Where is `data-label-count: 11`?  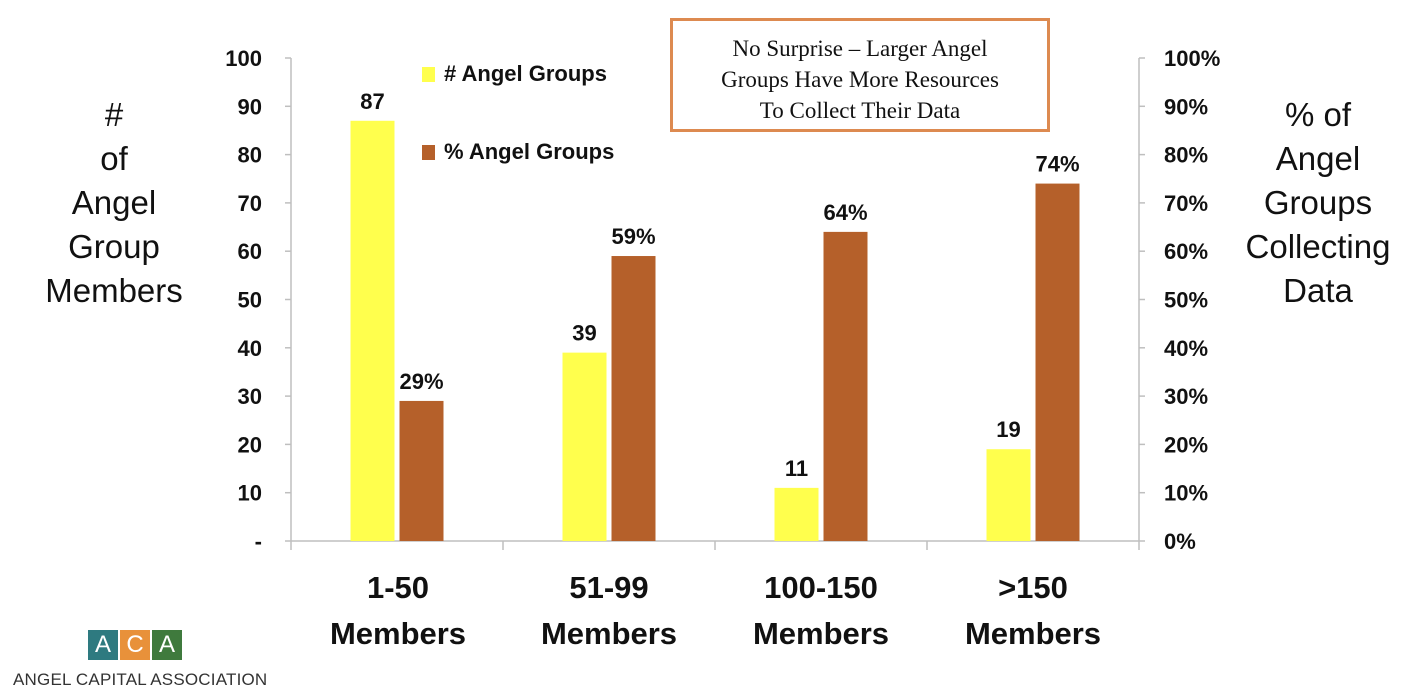 data-label-count: 11 is located at coordinates (796, 468).